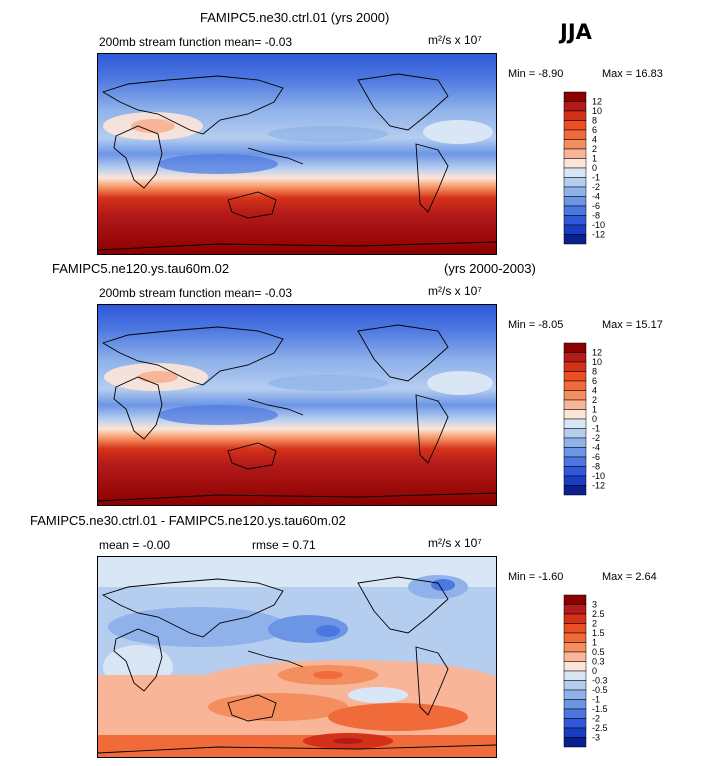  Describe the element at coordinates (455, 291) in the screenshot. I see `panel2-units: m²/s x 10⁷` at that location.